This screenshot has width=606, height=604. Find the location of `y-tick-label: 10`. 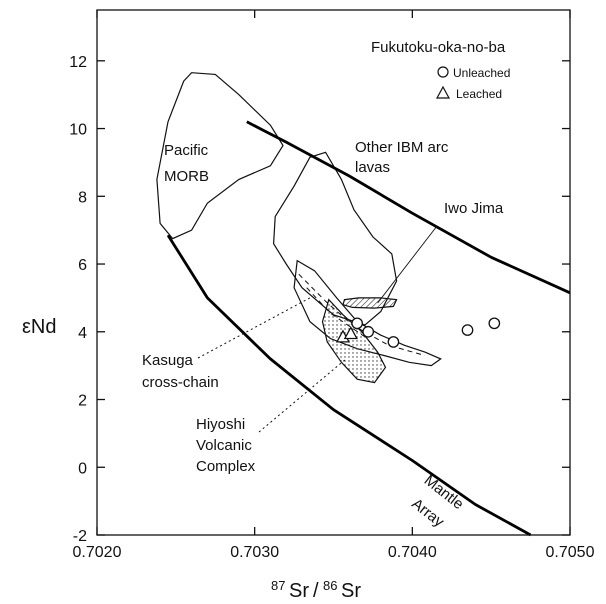

y-tick-label: 10 is located at coordinates (78, 130).